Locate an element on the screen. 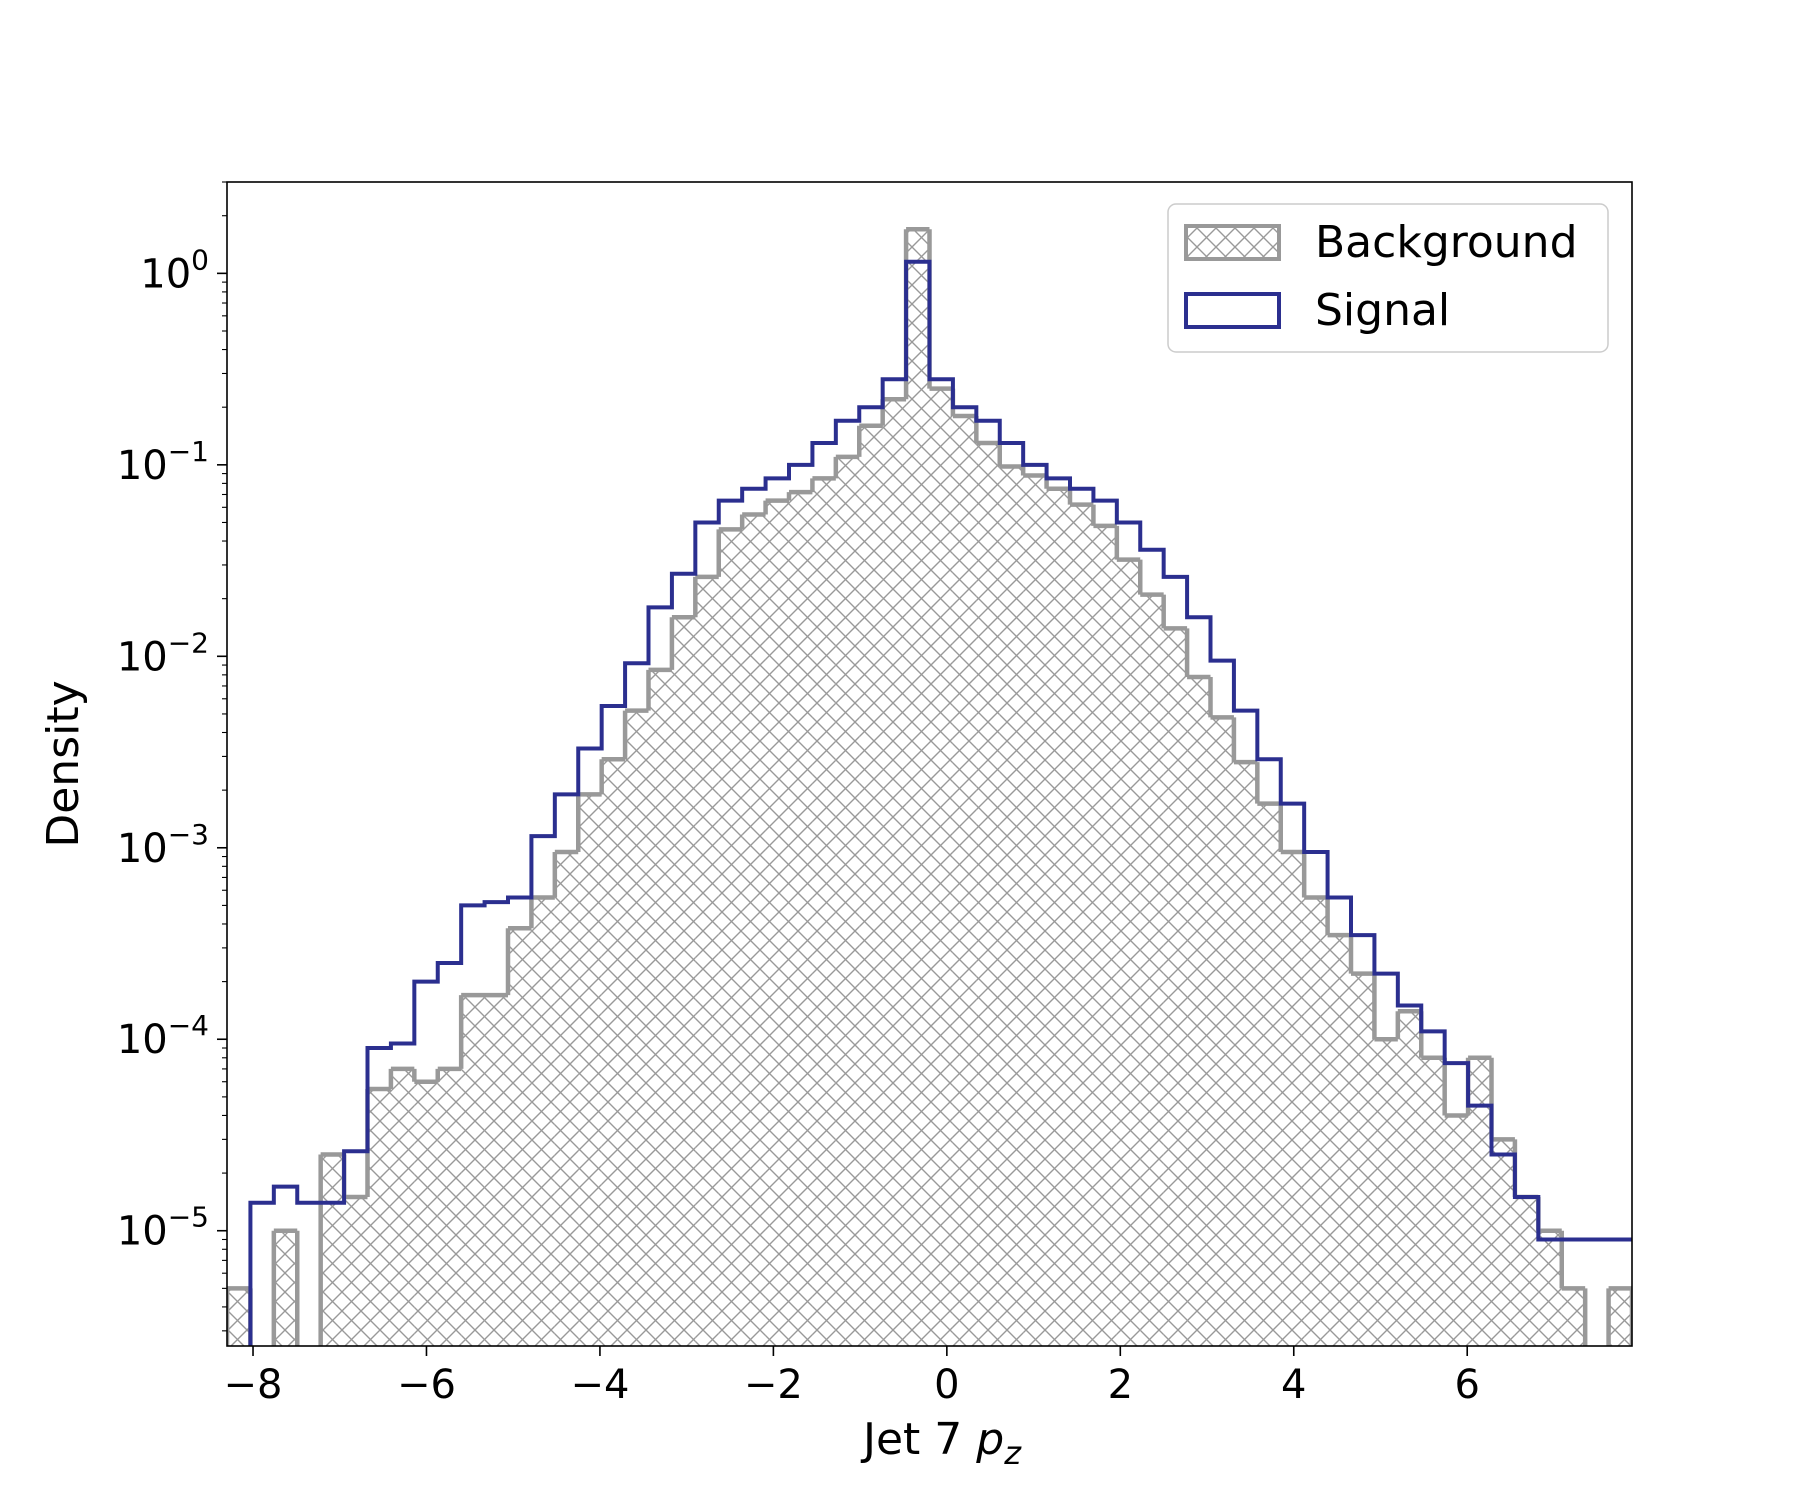  x-tick-label: 6 is located at coordinates (1466, 1385).